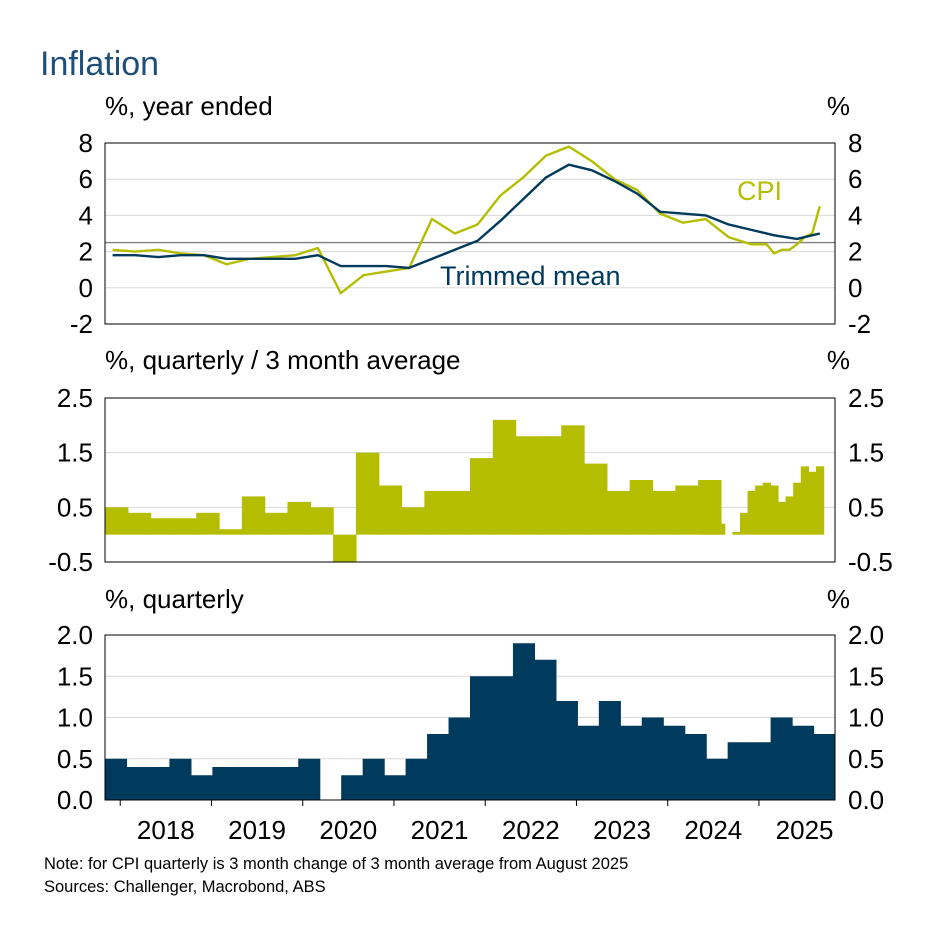 Image resolution: width=943 pixels, height=943 pixels. What do you see at coordinates (466, 216) in the screenshot?
I see `series-line-trimmed-mean` at bounding box center [466, 216].